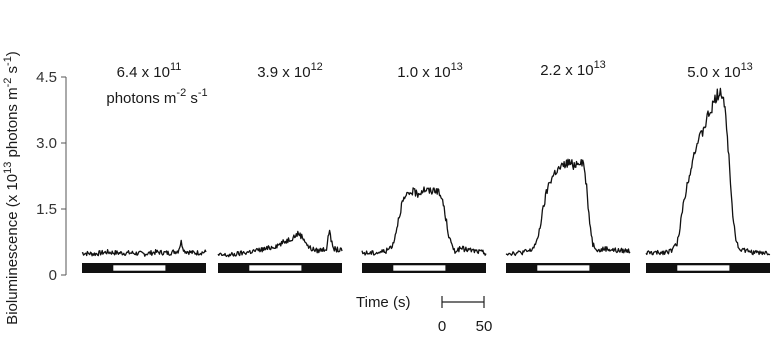  What do you see at coordinates (573, 69) in the screenshot?
I see `panel-label: 2.2 x 10¹³` at bounding box center [573, 69].